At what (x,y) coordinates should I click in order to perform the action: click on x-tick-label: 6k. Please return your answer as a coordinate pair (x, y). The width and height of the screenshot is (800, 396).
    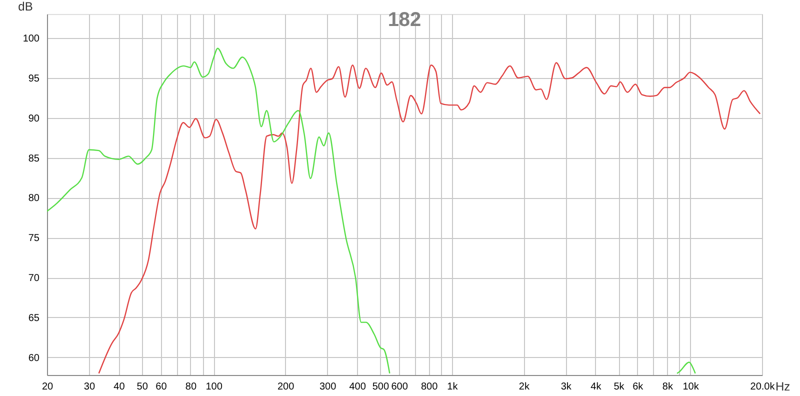
    Looking at the image, I should click on (638, 387).